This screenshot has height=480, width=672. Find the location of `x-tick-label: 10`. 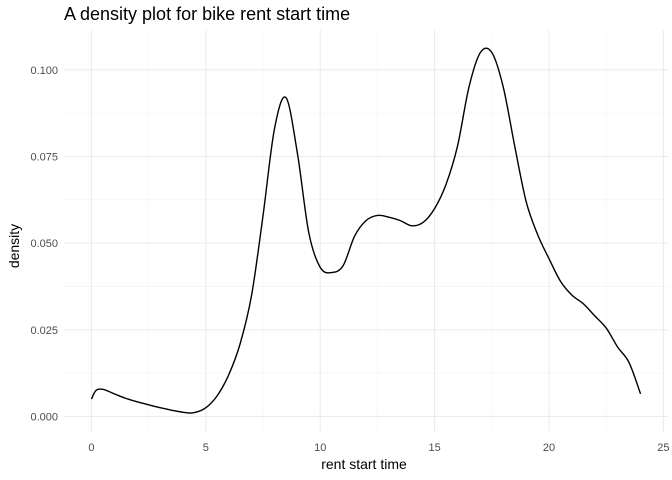

x-tick-label: 10 is located at coordinates (320, 448).